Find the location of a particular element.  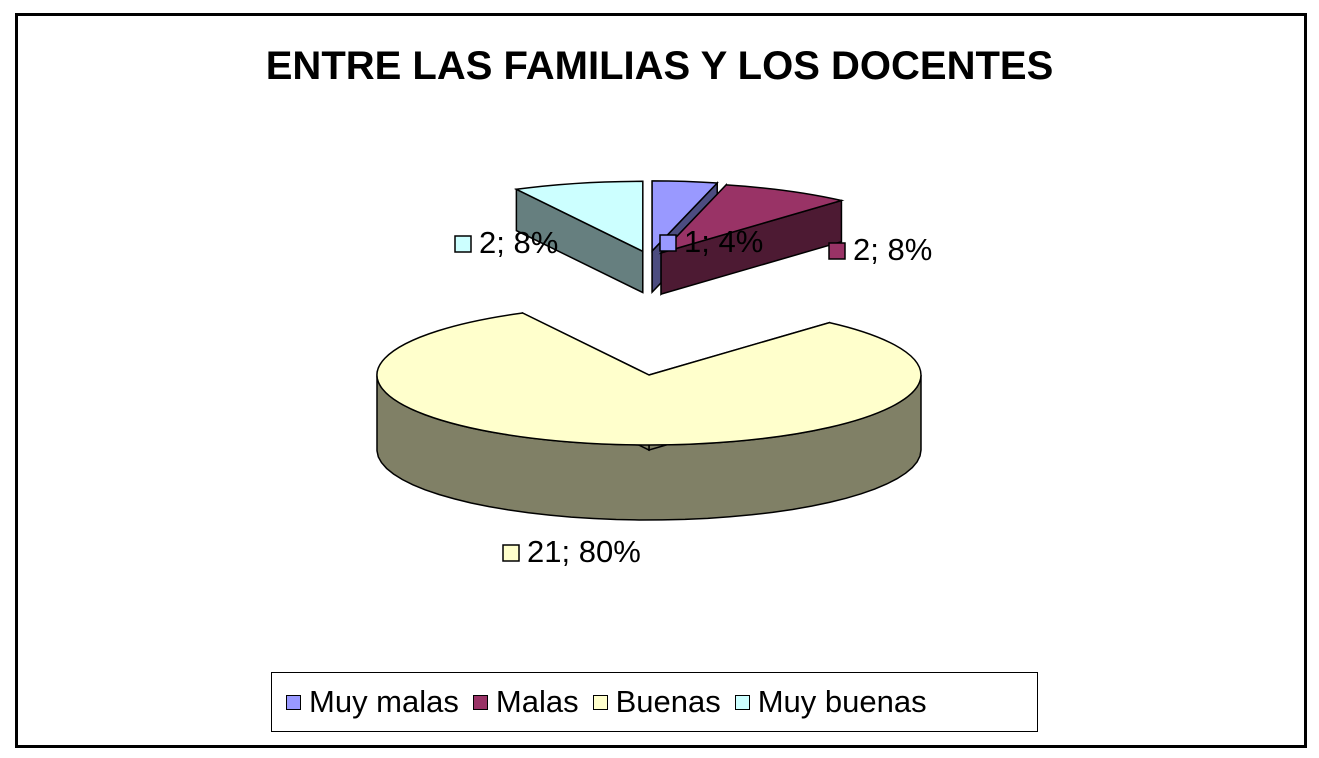

legend-swatch-buenas is located at coordinates (600, 702).